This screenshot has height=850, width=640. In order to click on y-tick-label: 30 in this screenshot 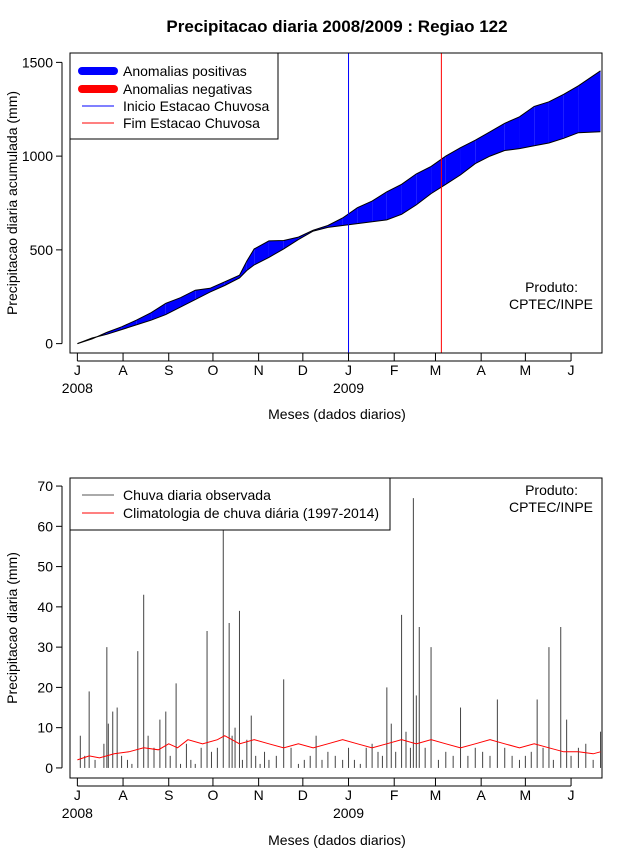, I will do `click(45, 647)`.